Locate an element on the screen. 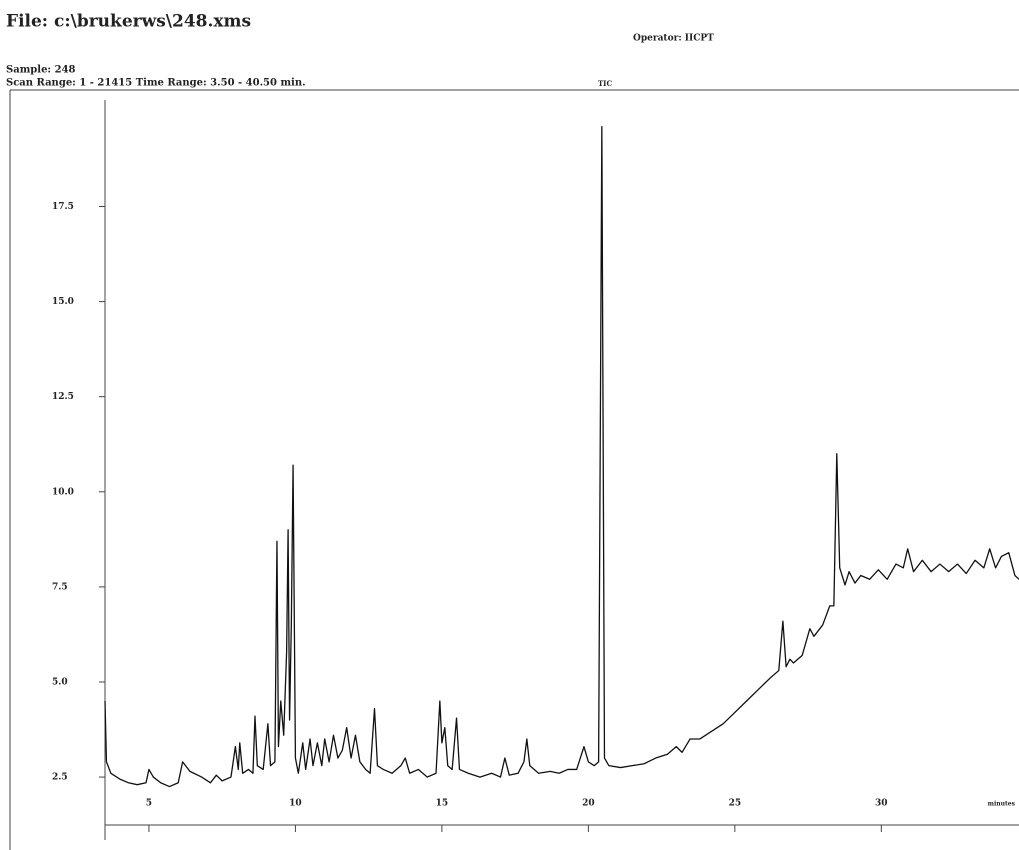  x-tick-label: 25 is located at coordinates (735, 804).